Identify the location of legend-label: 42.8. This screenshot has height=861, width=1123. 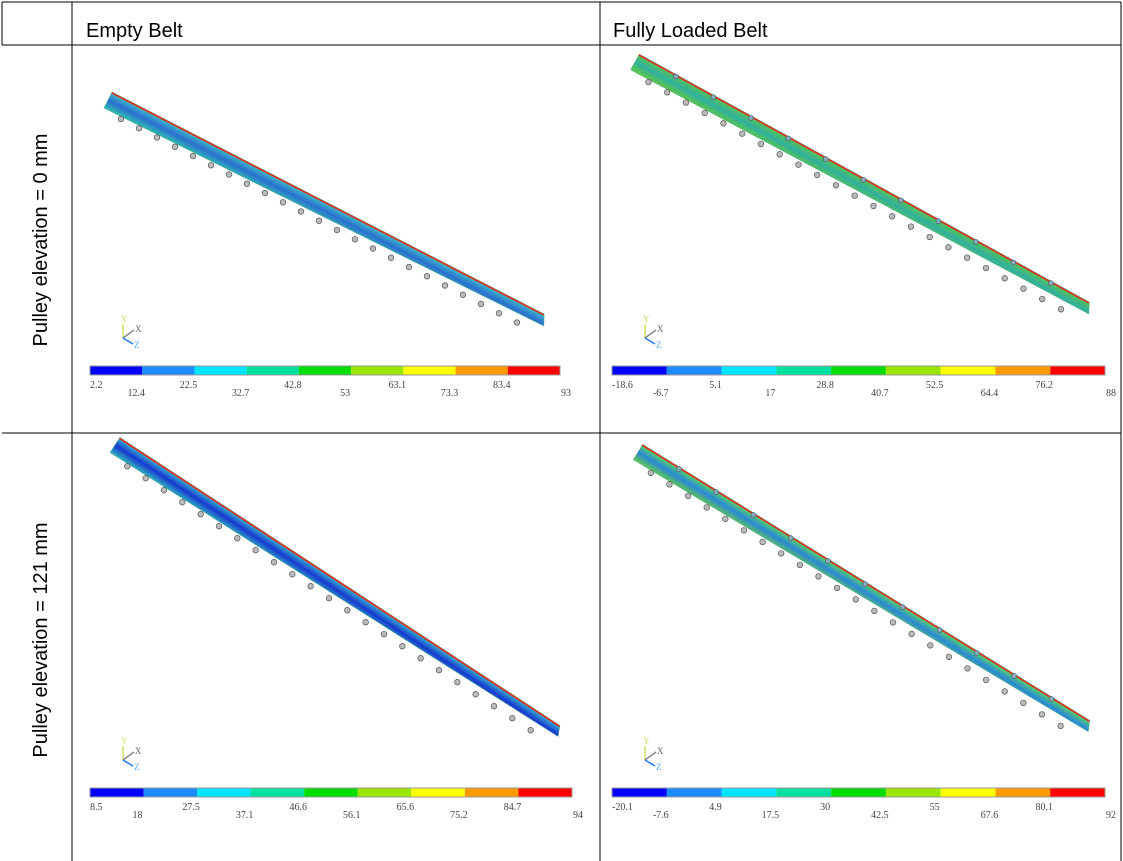
(293, 385).